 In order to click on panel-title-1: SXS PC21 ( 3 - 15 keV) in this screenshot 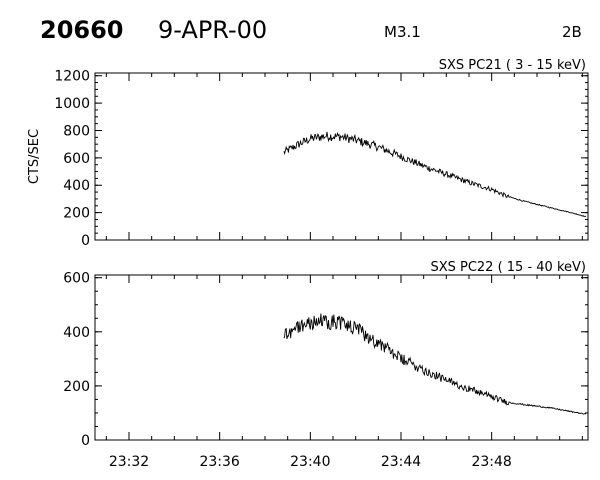, I will do `click(512, 65)`.